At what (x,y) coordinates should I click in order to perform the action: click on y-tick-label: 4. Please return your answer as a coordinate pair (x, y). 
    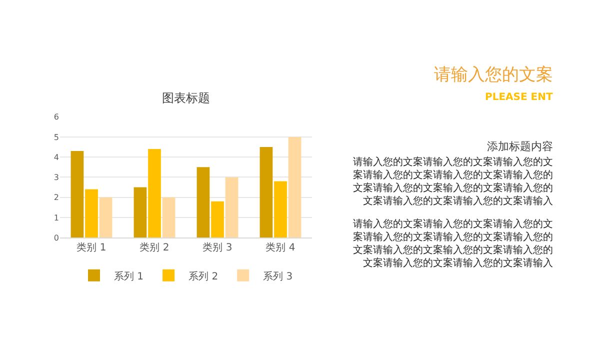
    Looking at the image, I should click on (56, 157).